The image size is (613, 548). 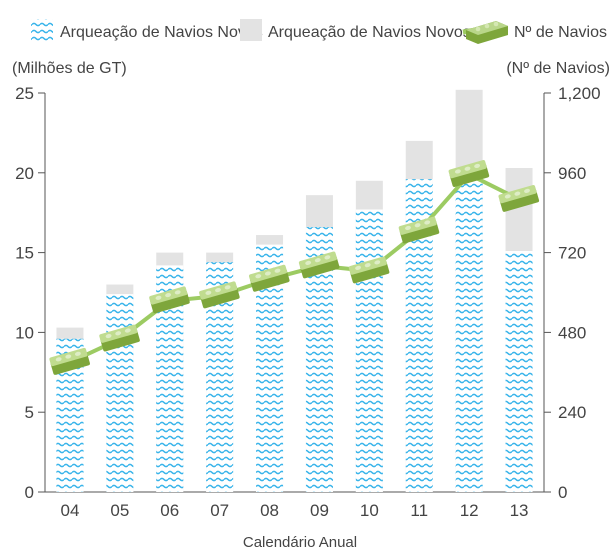 I want to click on x-tick-label: 08, so click(x=269, y=510).